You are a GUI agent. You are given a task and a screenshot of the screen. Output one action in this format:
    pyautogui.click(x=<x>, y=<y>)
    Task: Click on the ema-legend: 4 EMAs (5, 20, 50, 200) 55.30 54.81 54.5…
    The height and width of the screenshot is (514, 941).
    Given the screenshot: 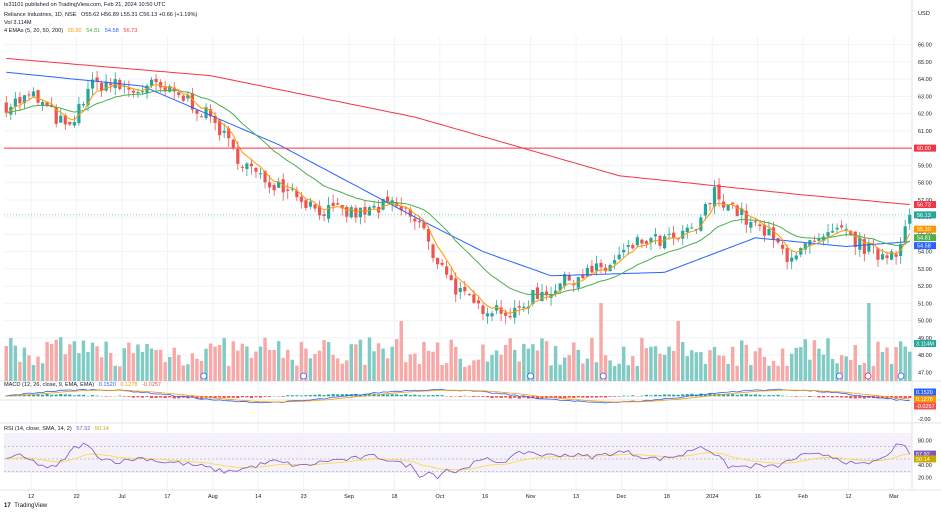 What is the action you would take?
    pyautogui.click(x=72, y=31)
    